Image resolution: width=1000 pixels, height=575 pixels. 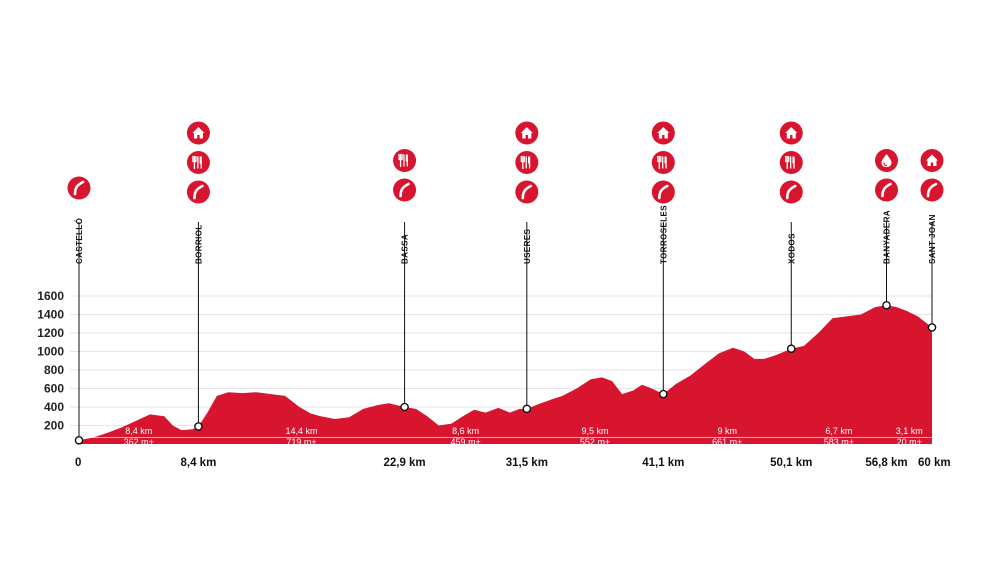 I want to click on waypoint-name: CASTELLÓ, so click(x=79, y=241).